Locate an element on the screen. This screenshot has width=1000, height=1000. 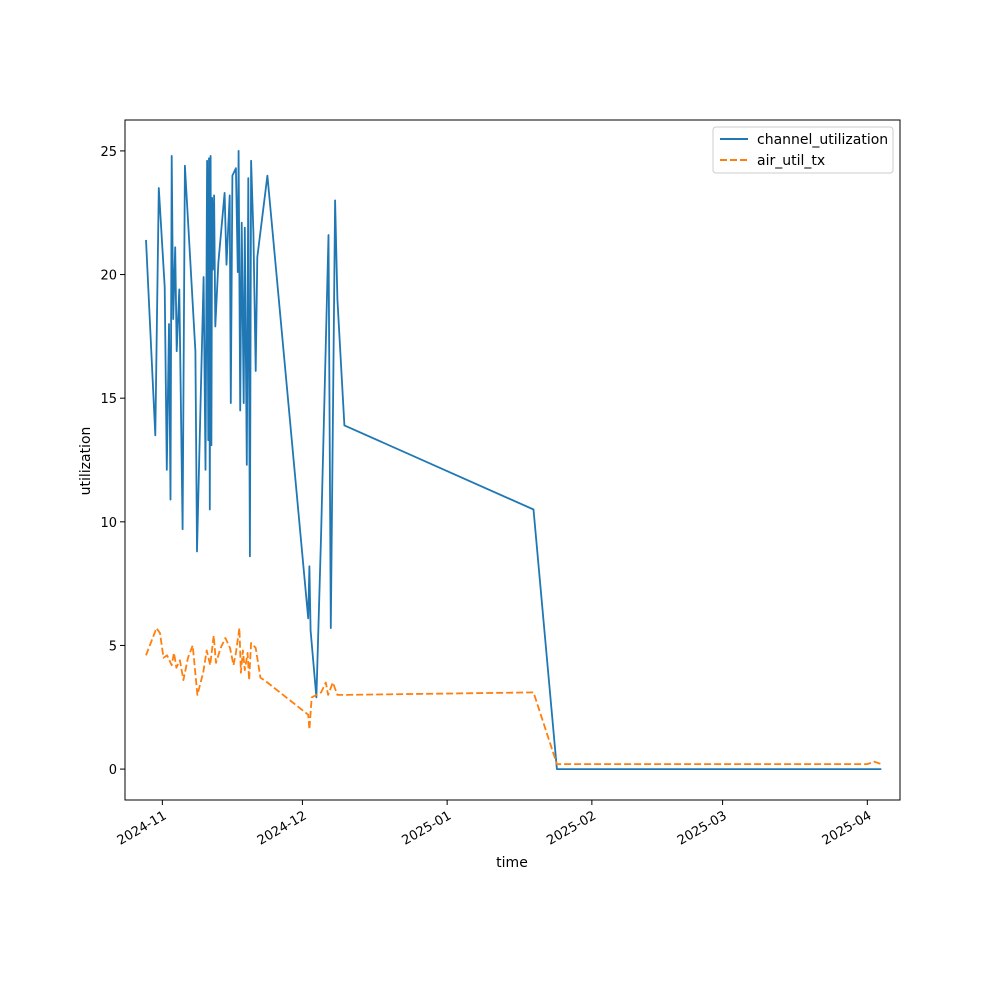
y-tick-label: 20 is located at coordinates (108, 276).